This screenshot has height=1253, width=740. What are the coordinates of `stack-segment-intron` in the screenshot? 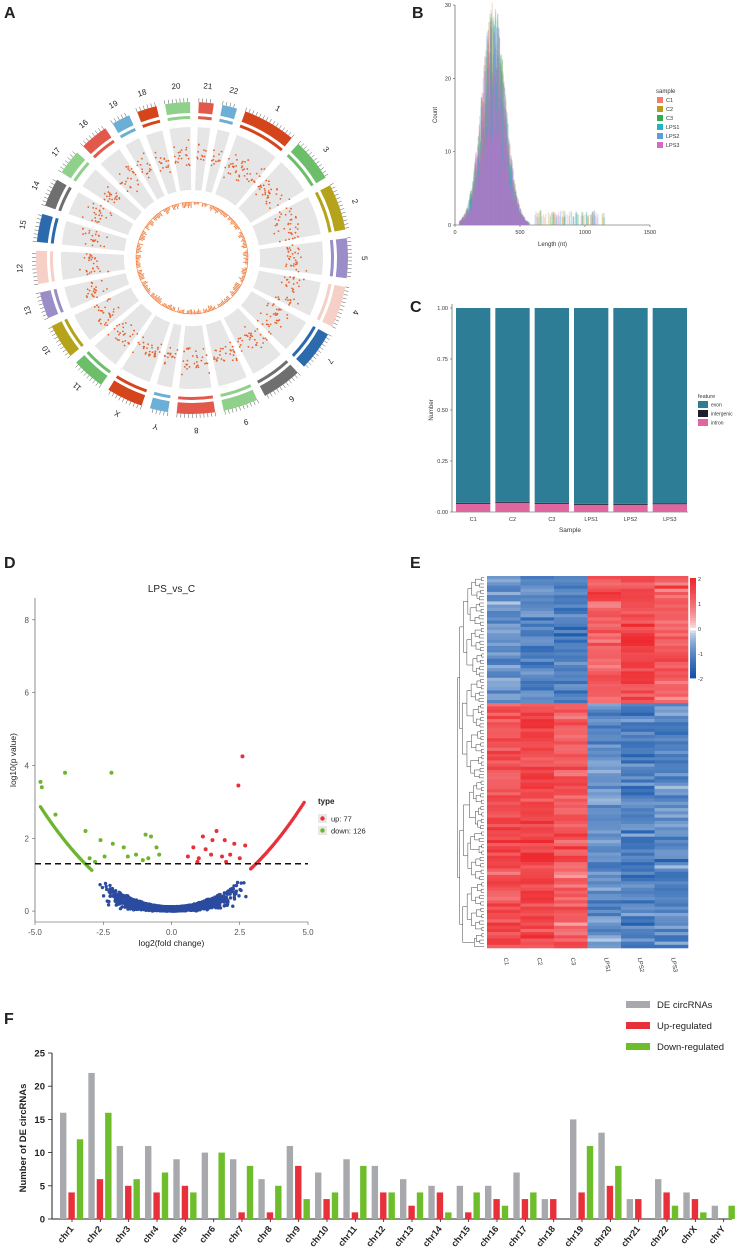 It's located at (669, 508).